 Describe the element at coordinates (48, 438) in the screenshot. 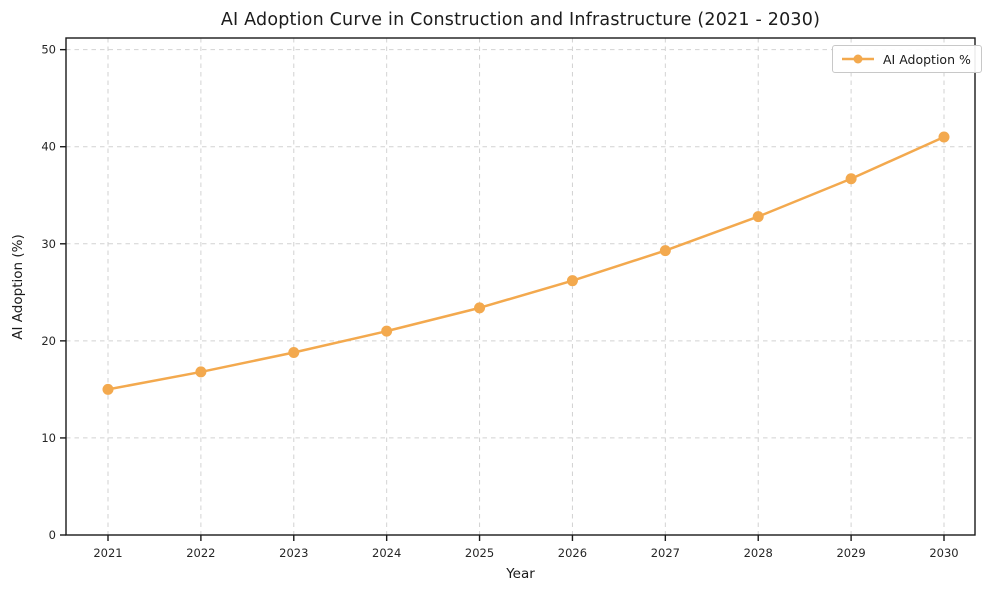

I see `y-tick-label: 10` at that location.